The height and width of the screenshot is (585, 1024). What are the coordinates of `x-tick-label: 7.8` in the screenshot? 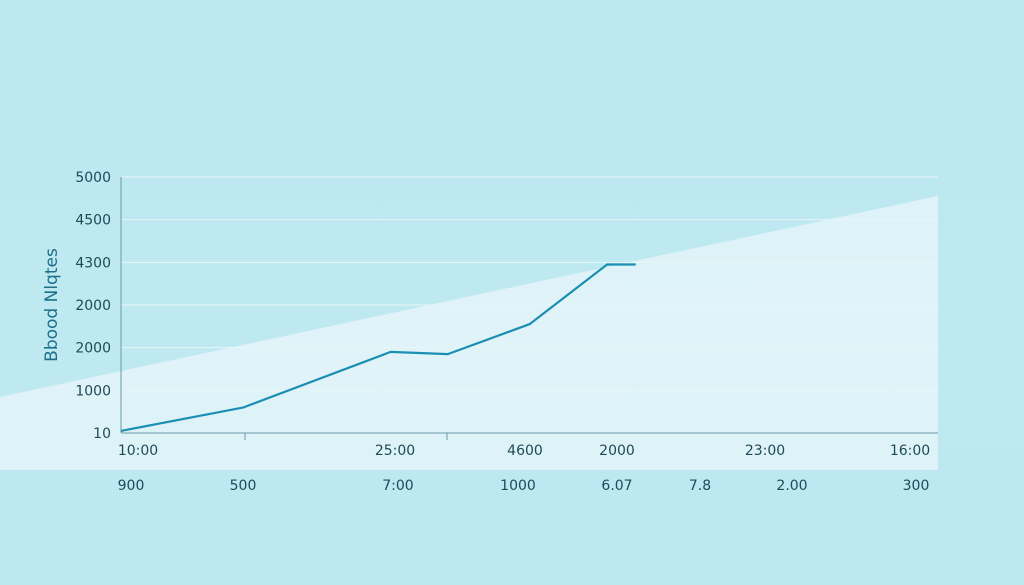 It's located at (700, 486).